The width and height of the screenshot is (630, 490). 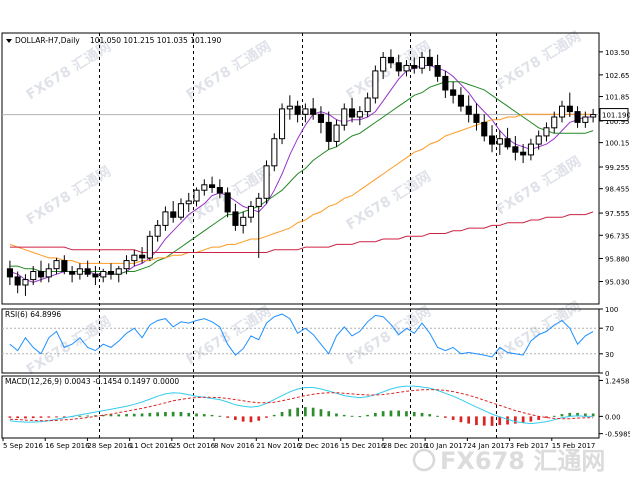 What do you see at coordinates (616, 116) in the screenshot?
I see `current-price-label: 101.190` at bounding box center [616, 116].